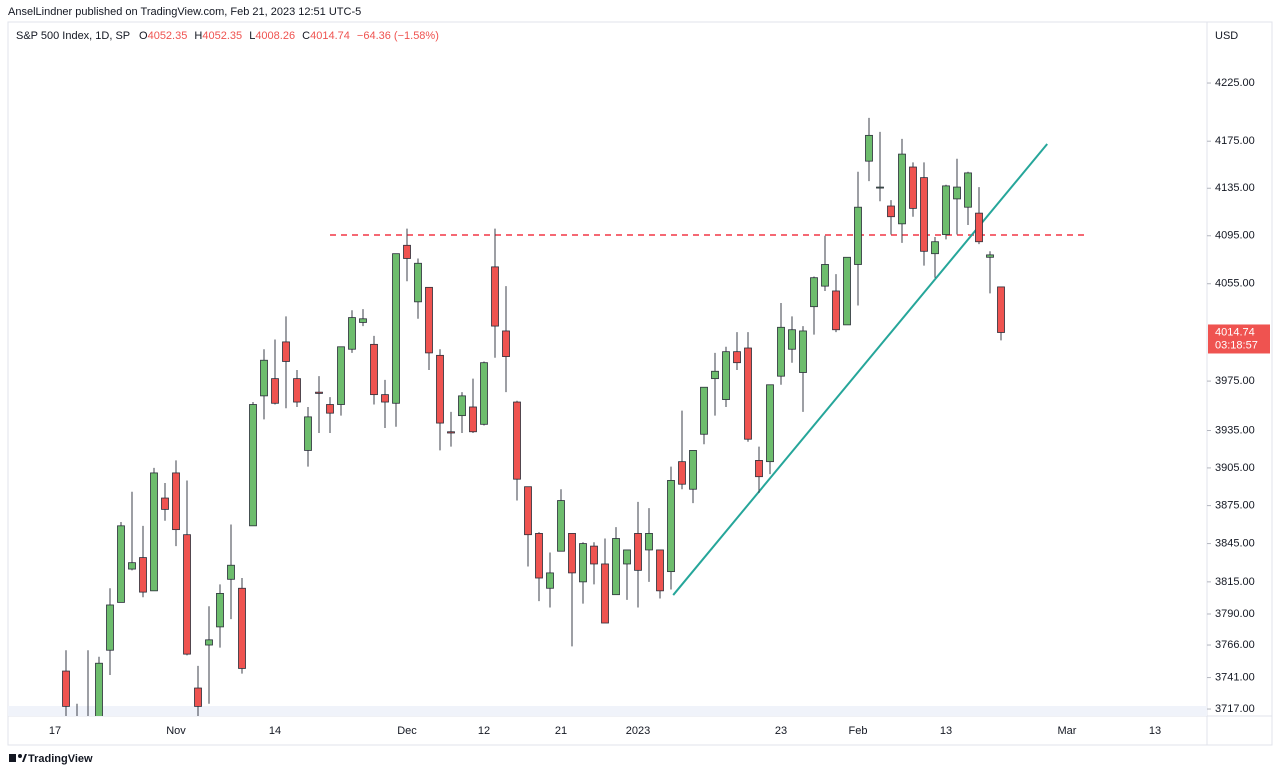 The height and width of the screenshot is (774, 1280). I want to click on countdown: 03:18:57, so click(1236, 345).